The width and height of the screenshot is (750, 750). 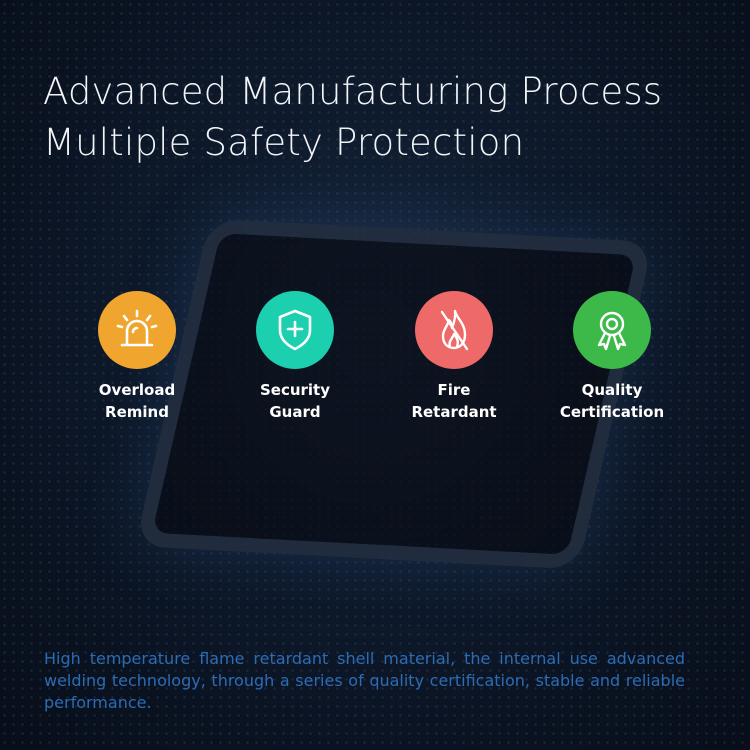 I want to click on headline-line-1: Advanced Manufacturing Process, so click(x=353, y=91).